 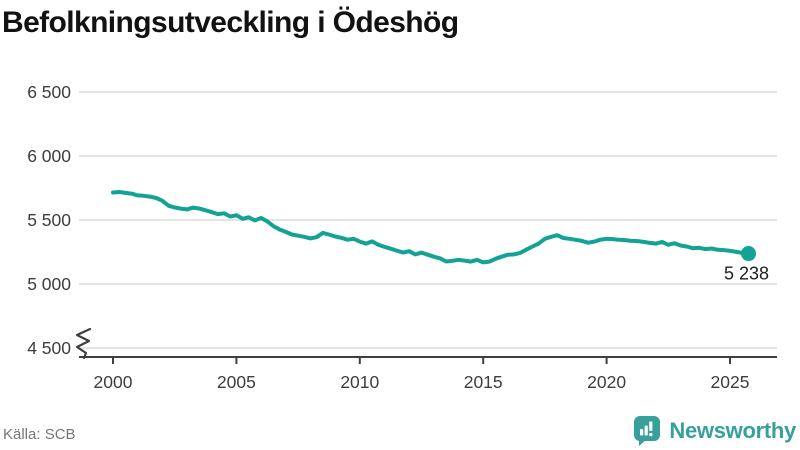 What do you see at coordinates (647, 431) in the screenshot?
I see `newsworthy-speech-bubble-barchart-icon` at bounding box center [647, 431].